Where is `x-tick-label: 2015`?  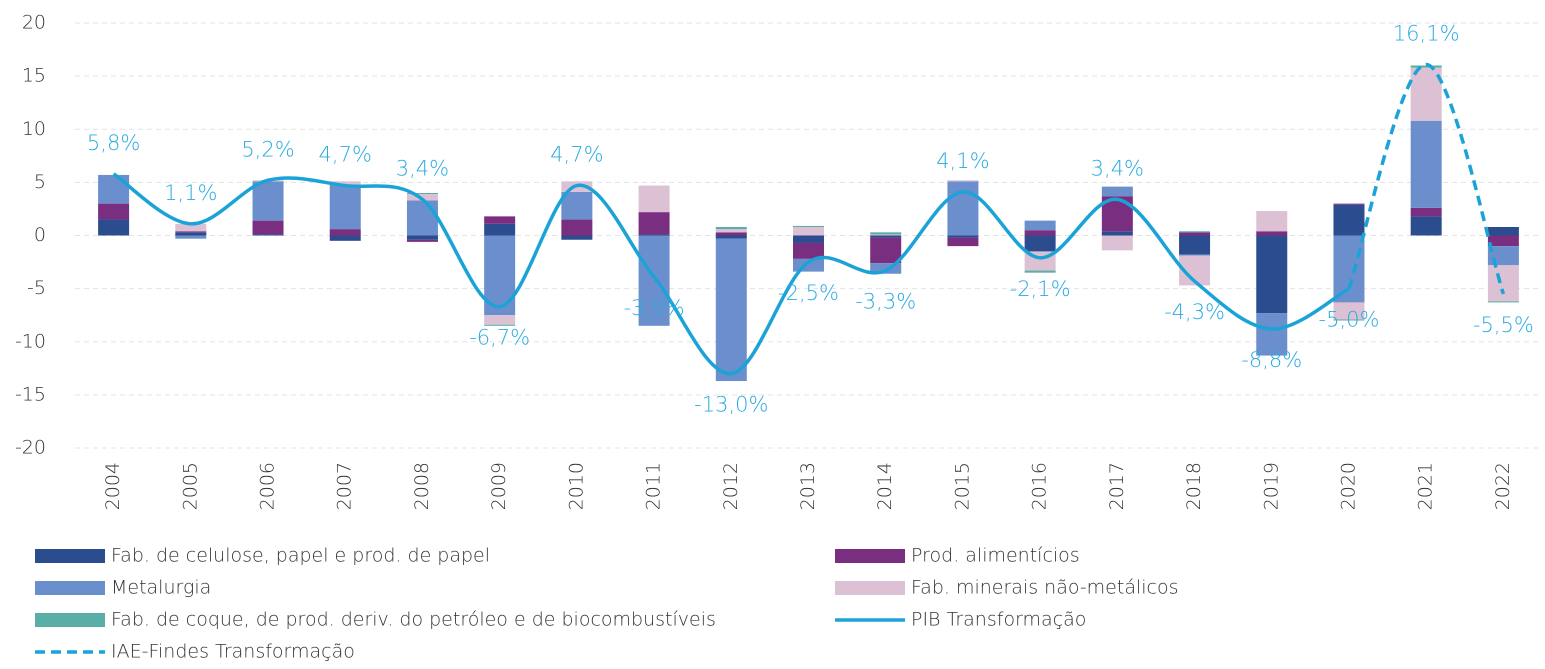 x-tick-label: 2015 is located at coordinates (962, 486).